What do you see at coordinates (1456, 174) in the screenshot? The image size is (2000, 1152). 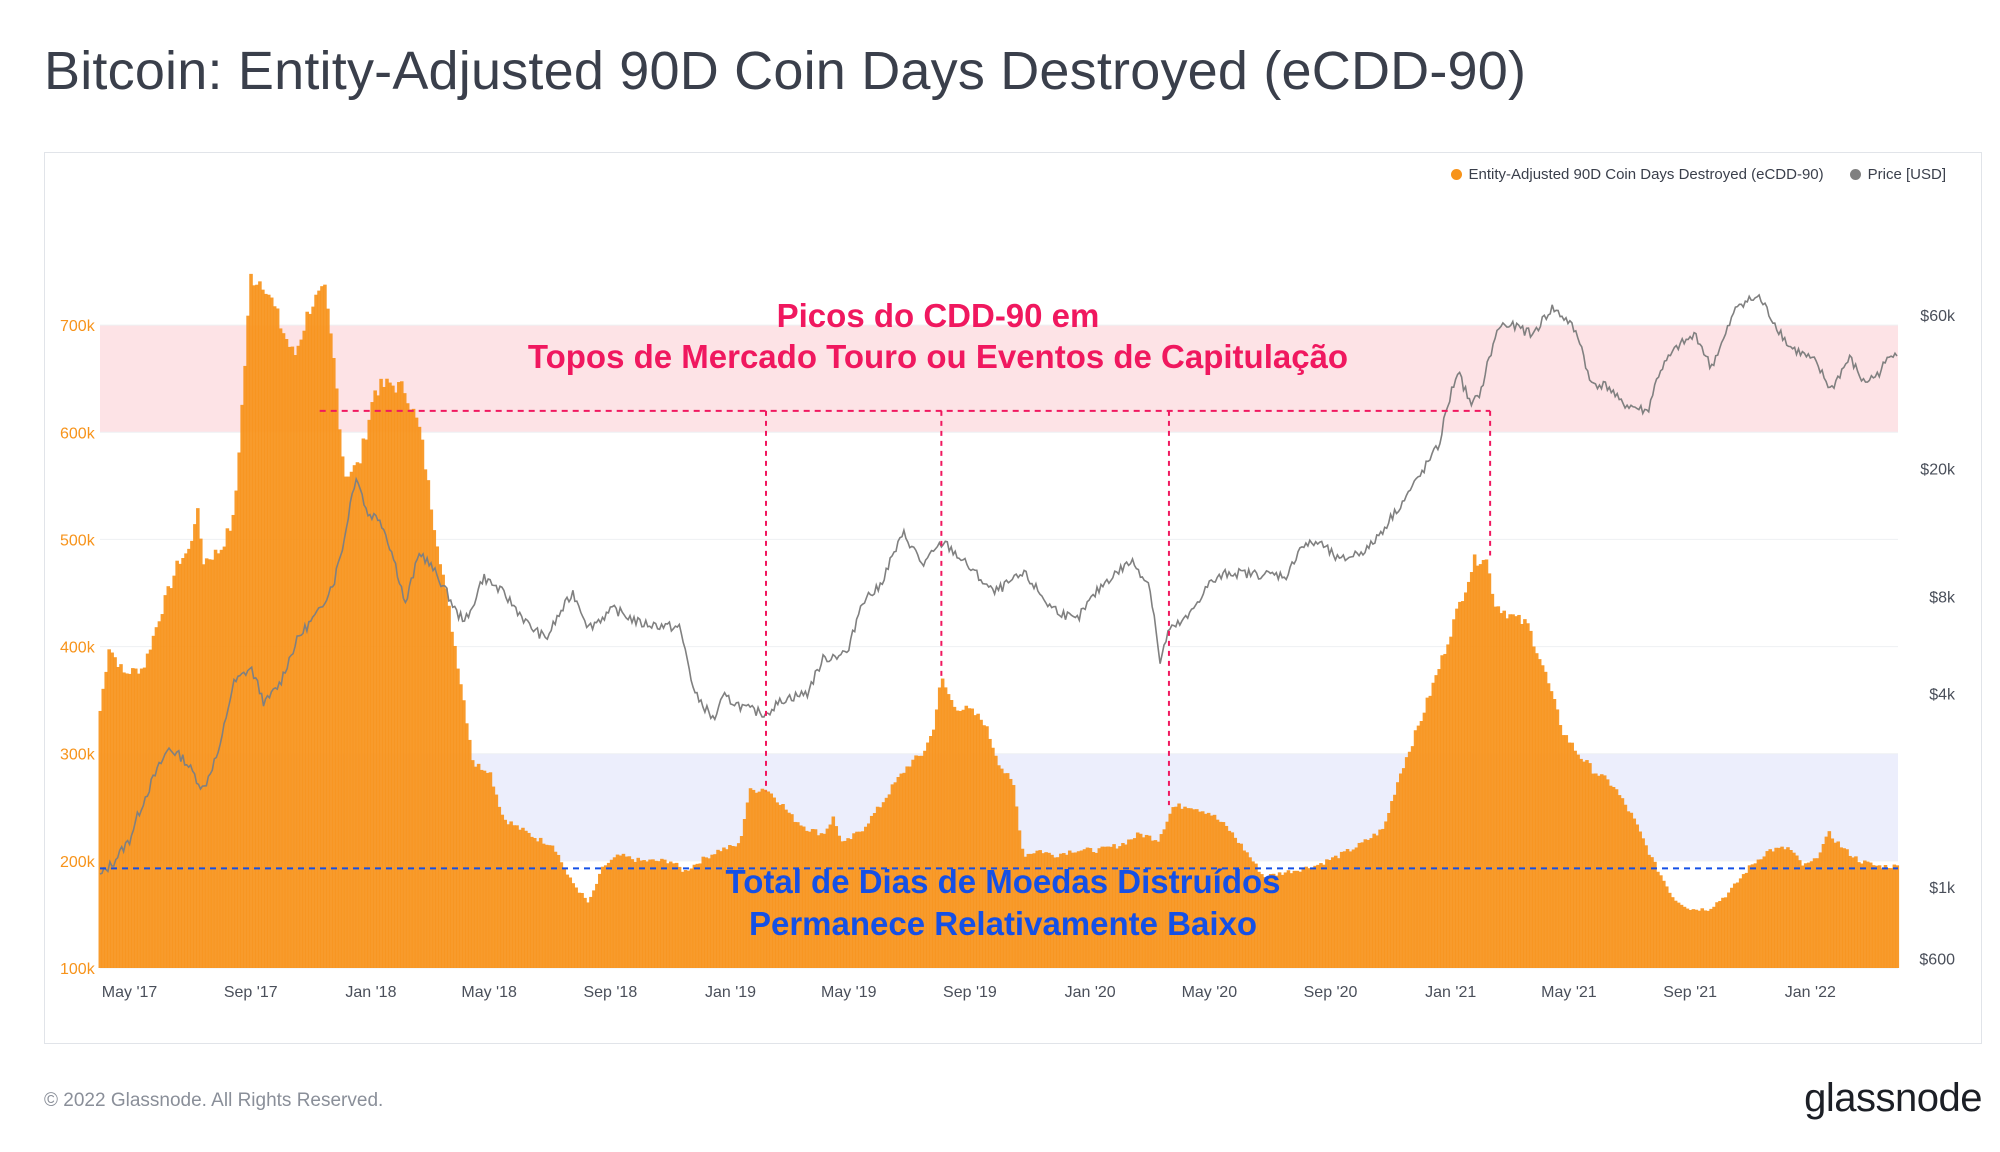 I see `cdd-dot-icon` at bounding box center [1456, 174].